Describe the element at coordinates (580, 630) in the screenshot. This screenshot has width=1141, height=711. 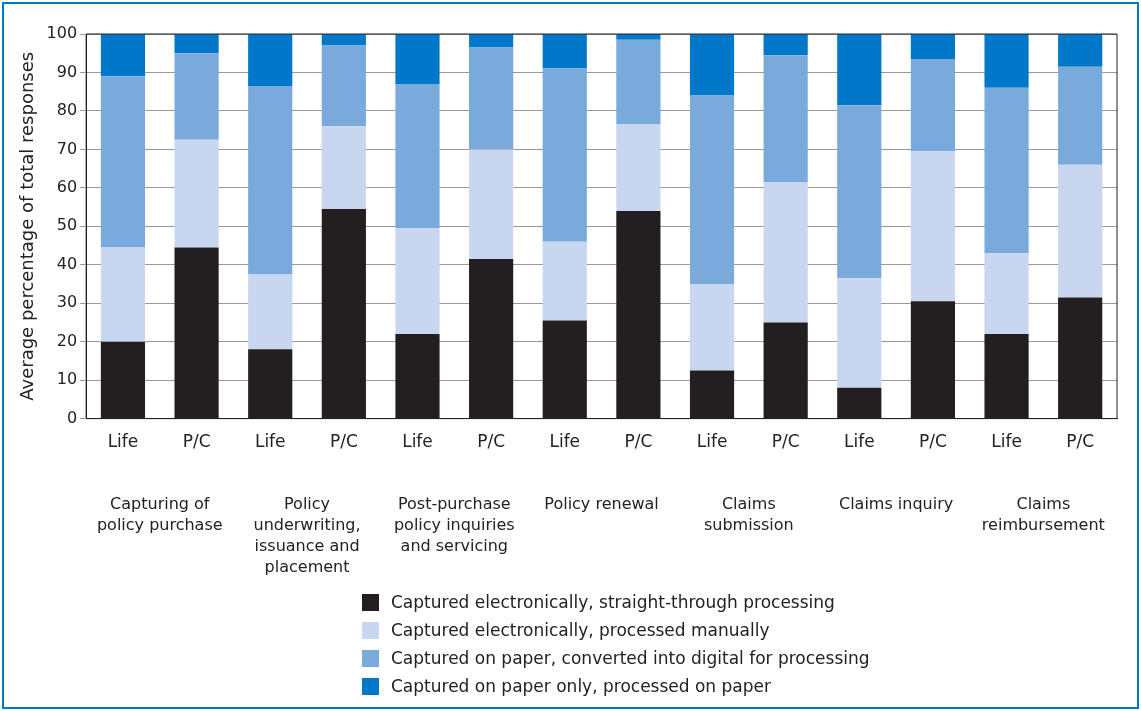
I see `legend-label: Captured electronically, processed manually` at that location.